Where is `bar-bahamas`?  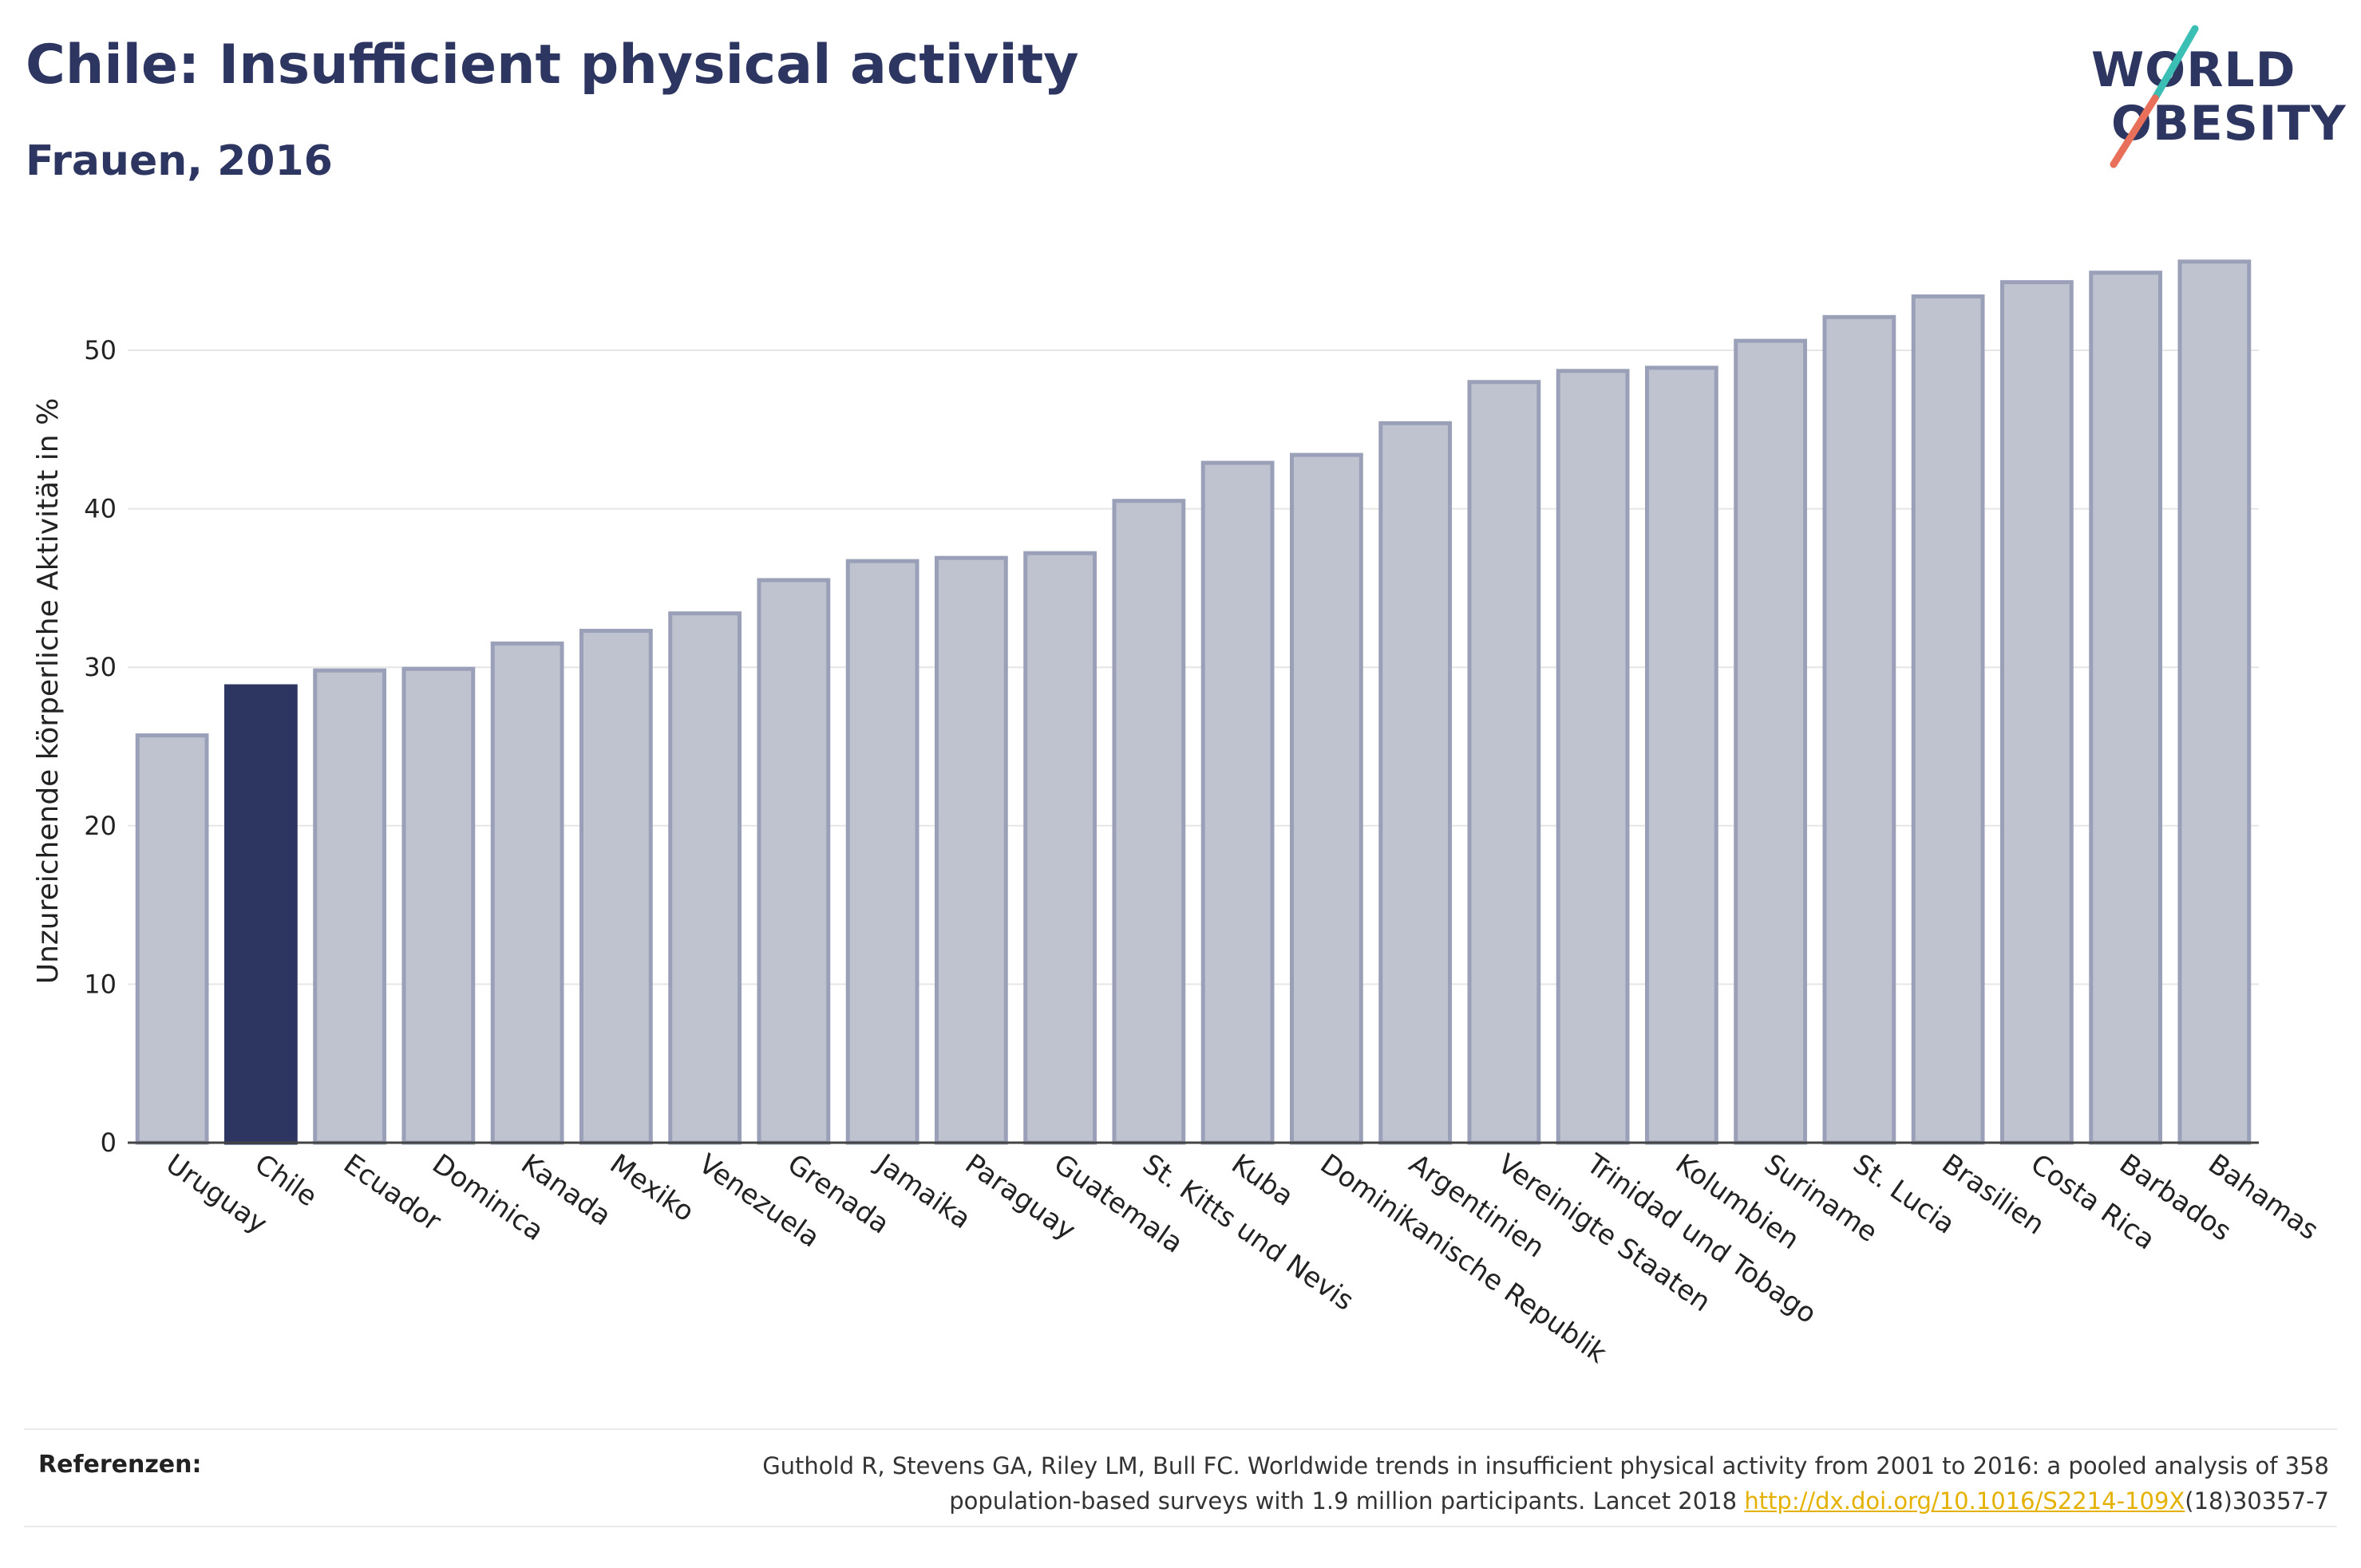
bar-bahamas is located at coordinates (2214, 702).